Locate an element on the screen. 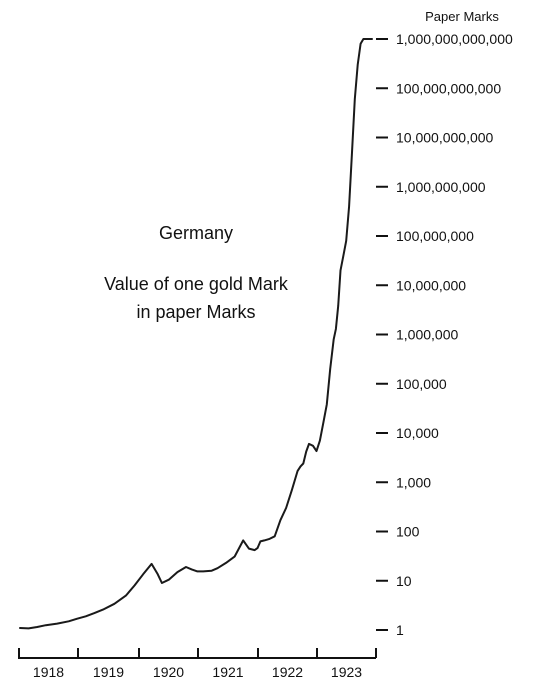 This screenshot has height=682, width=538. x-tick-label: 1919 is located at coordinates (108, 672).